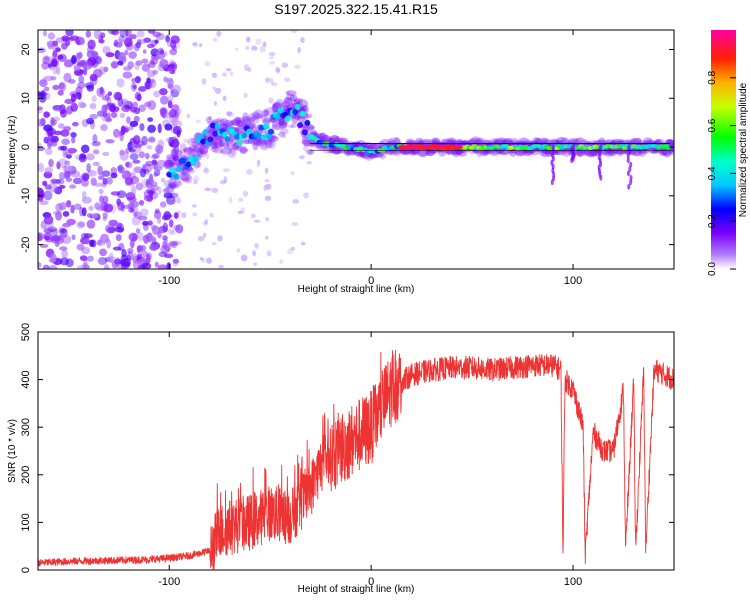 The image size is (750, 600). Describe the element at coordinates (356, 589) in the screenshot. I see `snr-xlabel: Height of straight line (km)` at that location.